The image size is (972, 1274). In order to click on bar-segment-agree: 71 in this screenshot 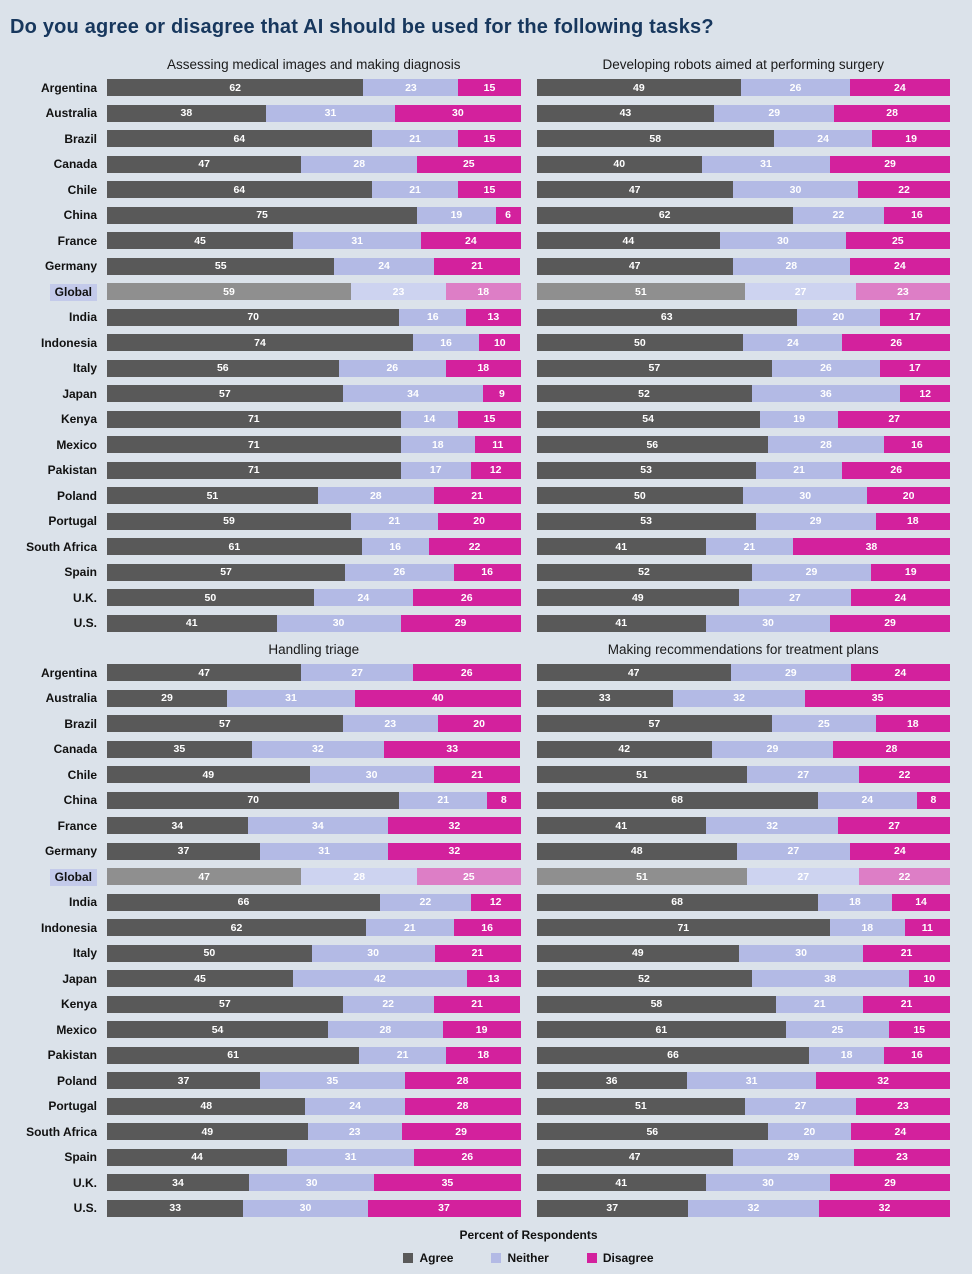, I will do `click(254, 419)`.